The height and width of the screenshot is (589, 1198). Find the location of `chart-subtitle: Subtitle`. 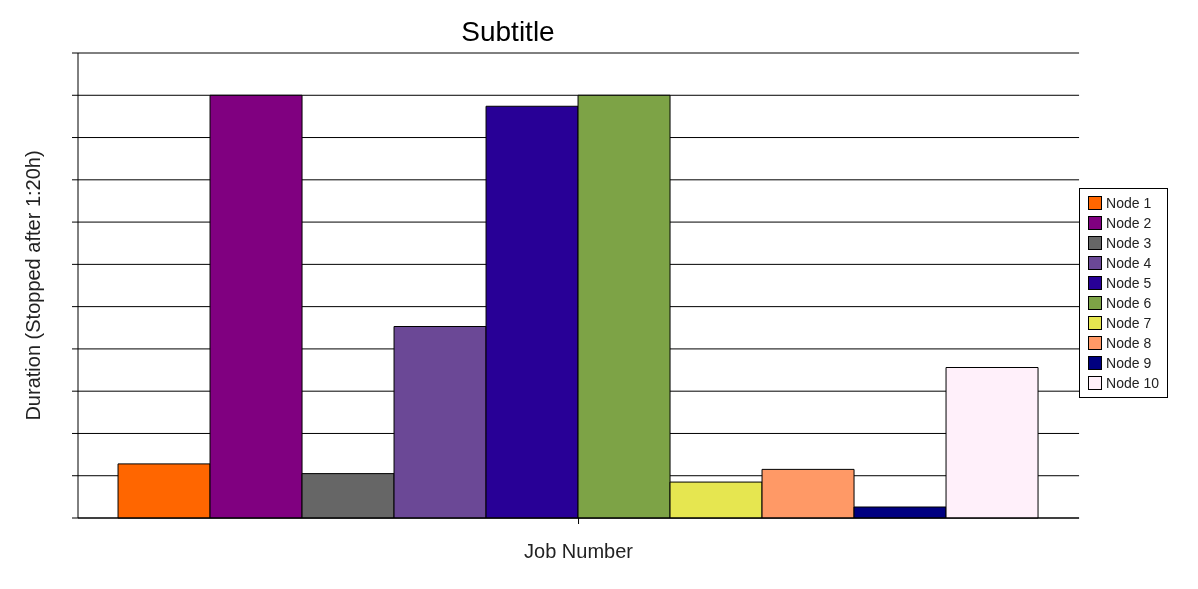

chart-subtitle: Subtitle is located at coordinates (508, 31).